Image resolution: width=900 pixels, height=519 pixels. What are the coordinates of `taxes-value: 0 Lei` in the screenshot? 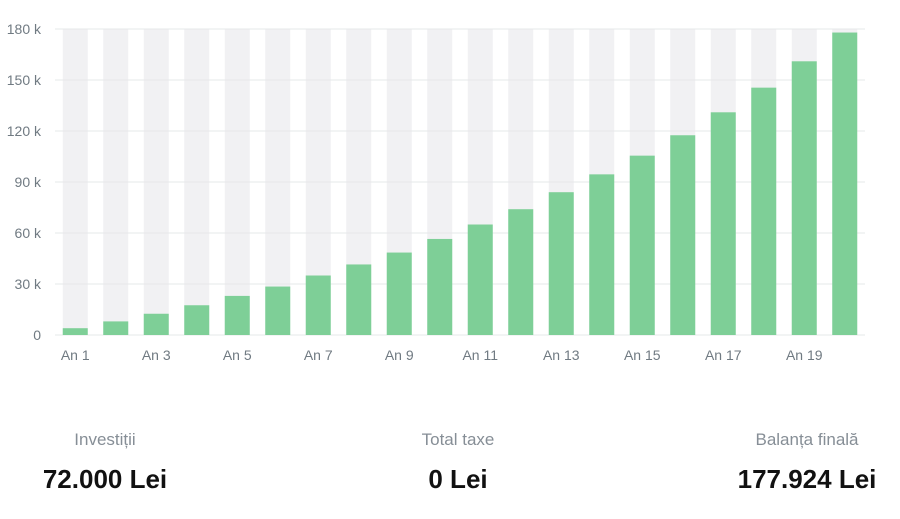 It's located at (458, 479).